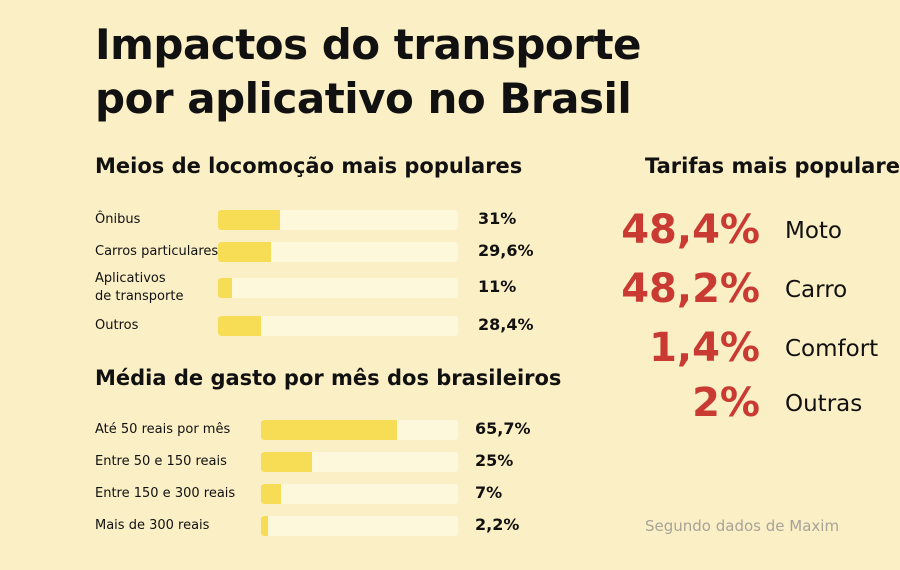 Image resolution: width=900 pixels, height=570 pixels. I want to click on bar-value-label: 28,4%, so click(506, 324).